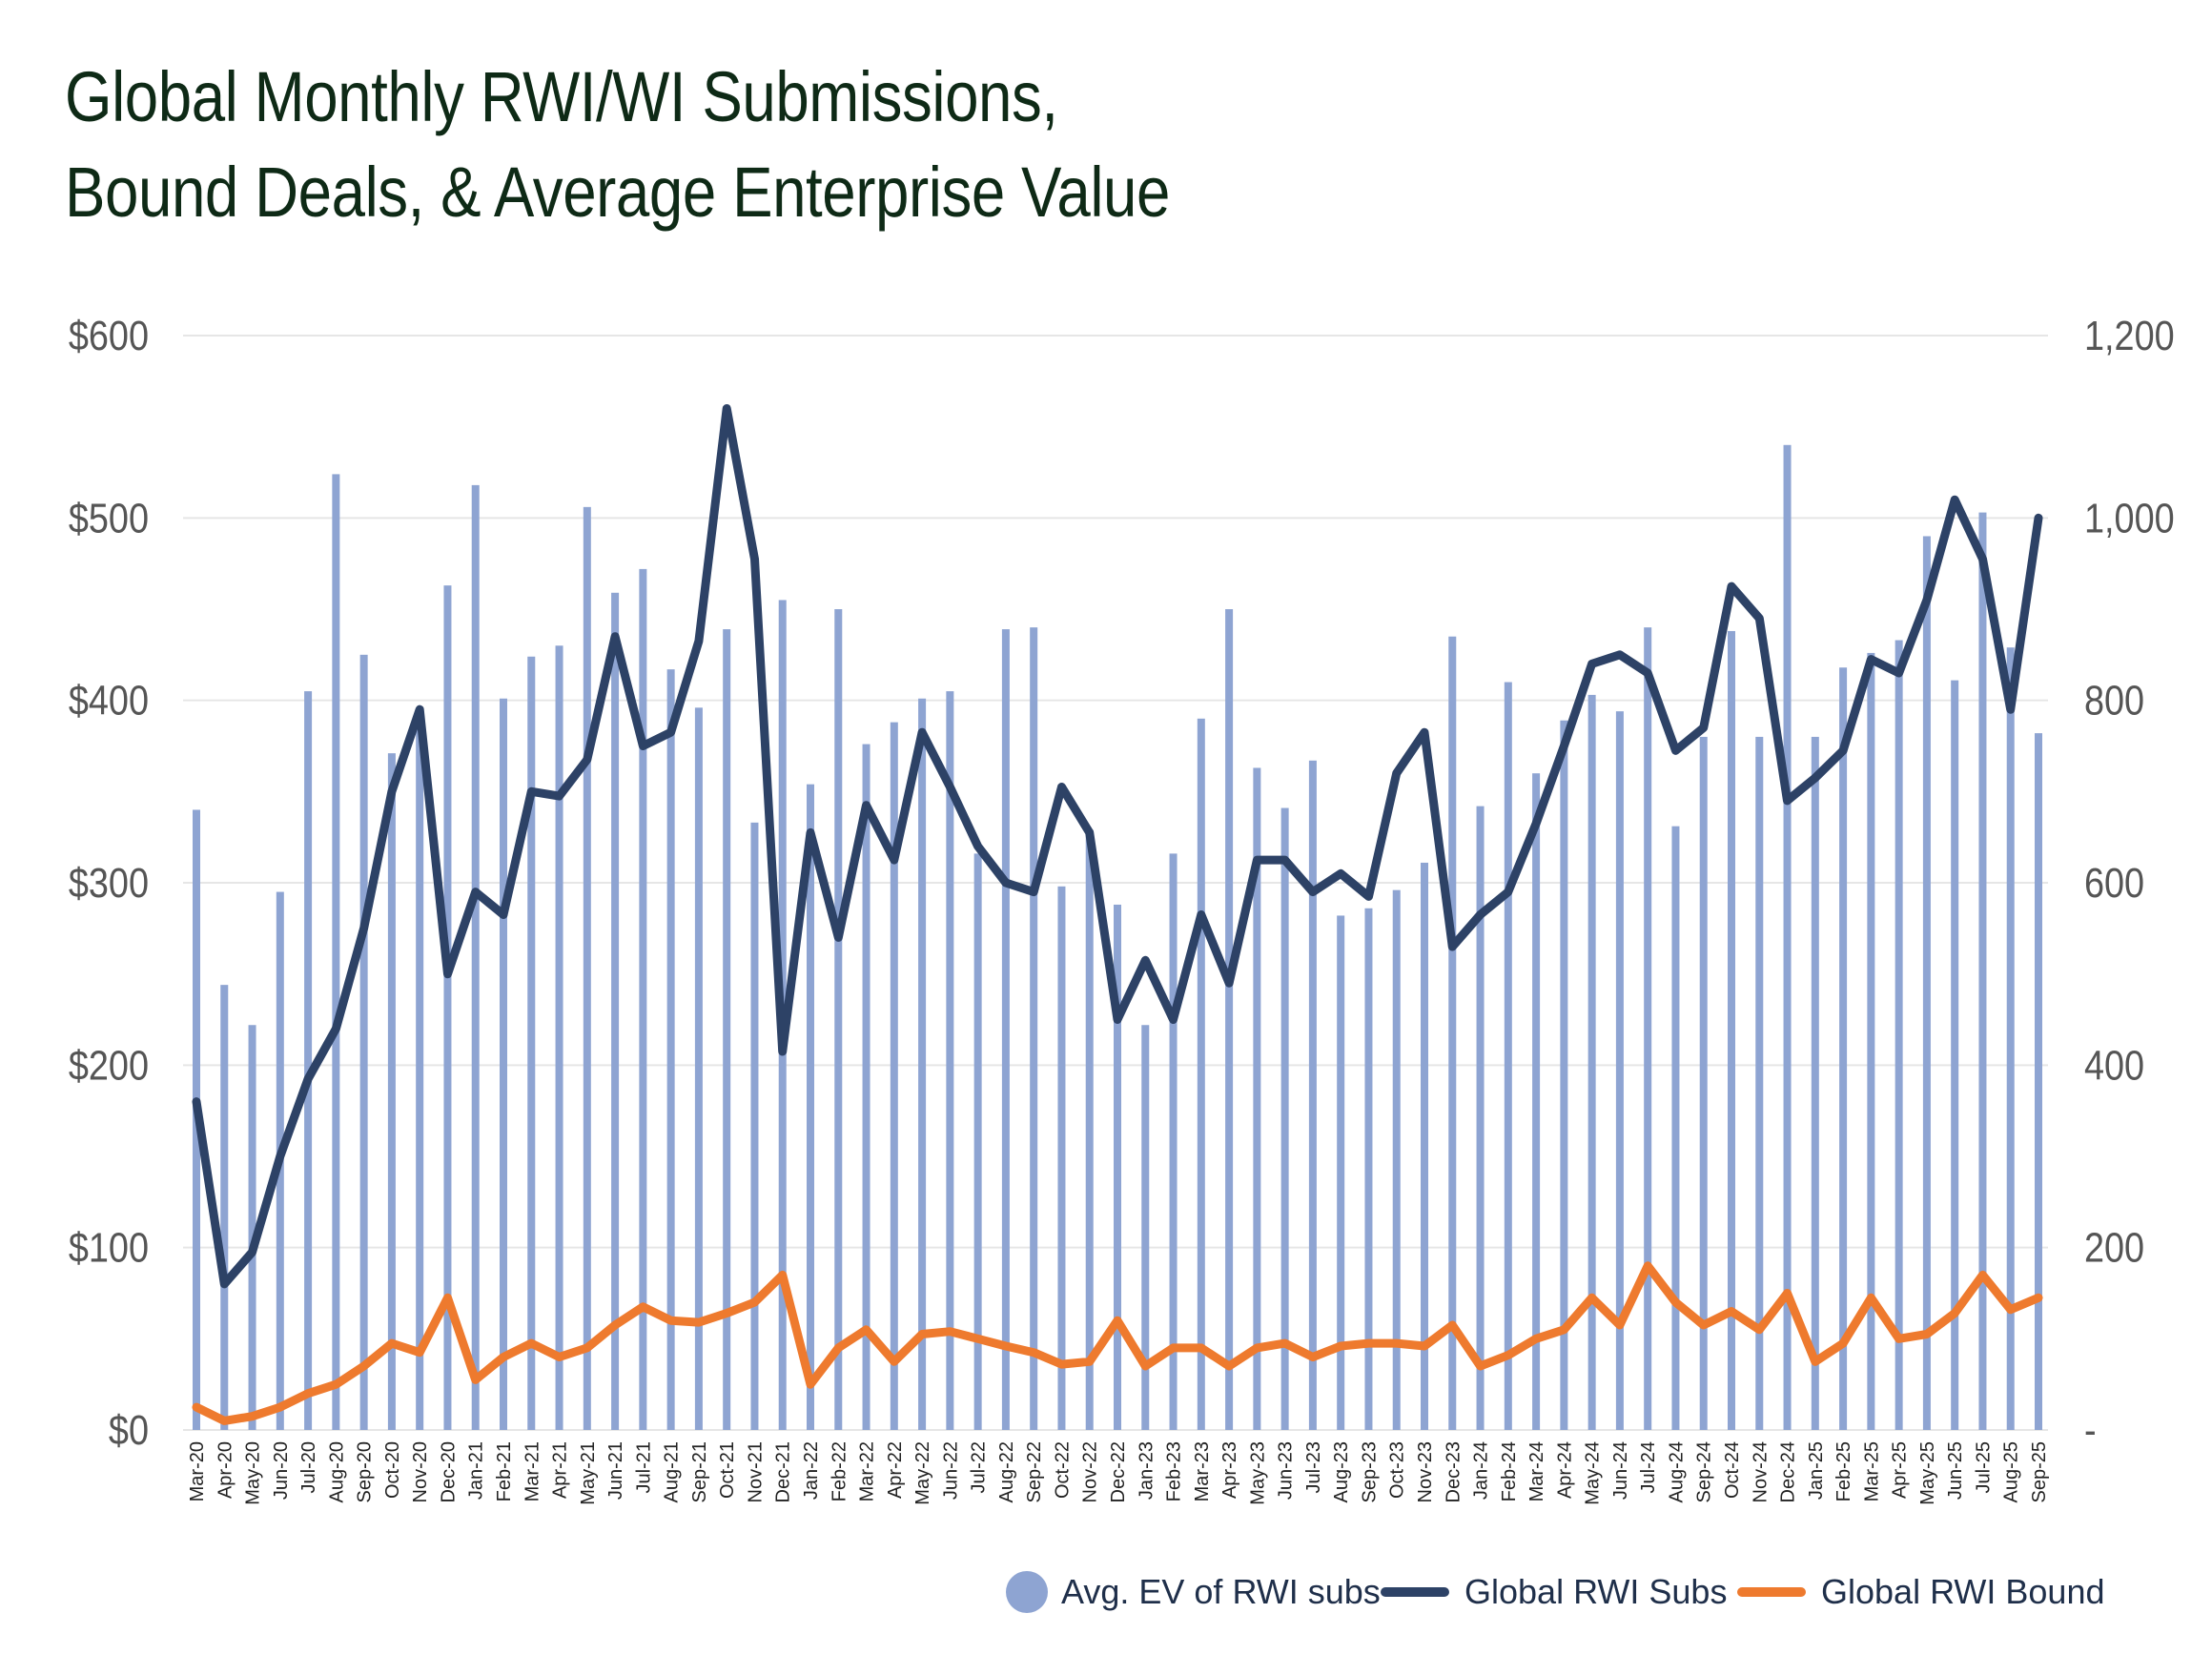  I want to click on x-tick-label: Jan-25, so click(1816, 1470).